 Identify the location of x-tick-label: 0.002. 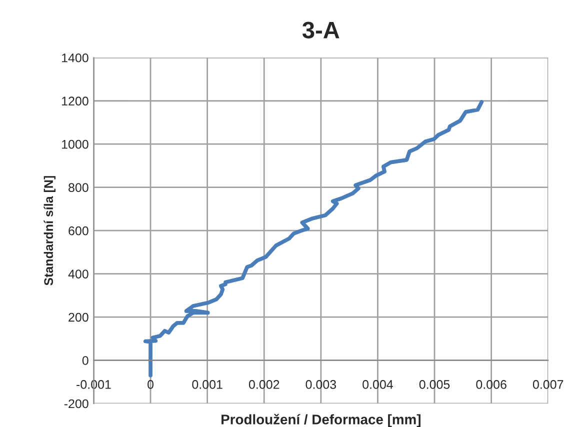
(264, 384).